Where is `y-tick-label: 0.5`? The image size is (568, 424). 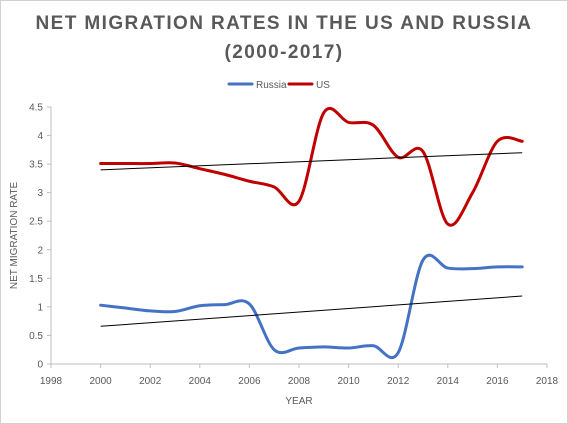
y-tick-label: 0.5 is located at coordinates (36, 336).